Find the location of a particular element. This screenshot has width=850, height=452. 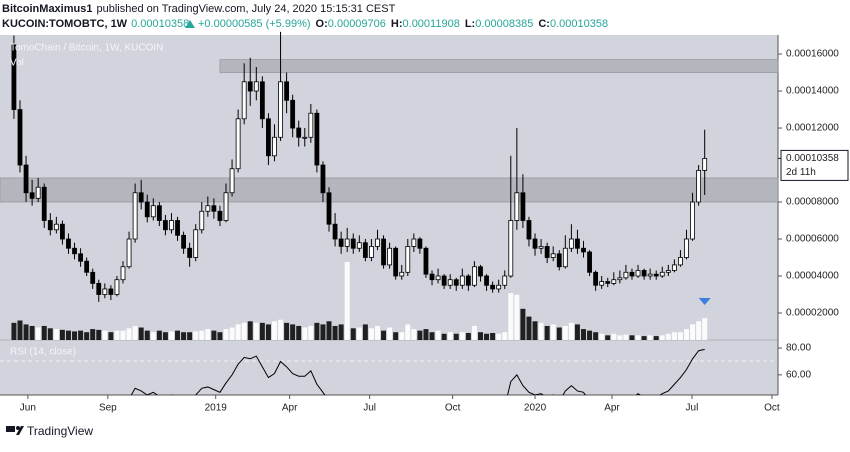

x-tick-label: Oct is located at coordinates (772, 408).